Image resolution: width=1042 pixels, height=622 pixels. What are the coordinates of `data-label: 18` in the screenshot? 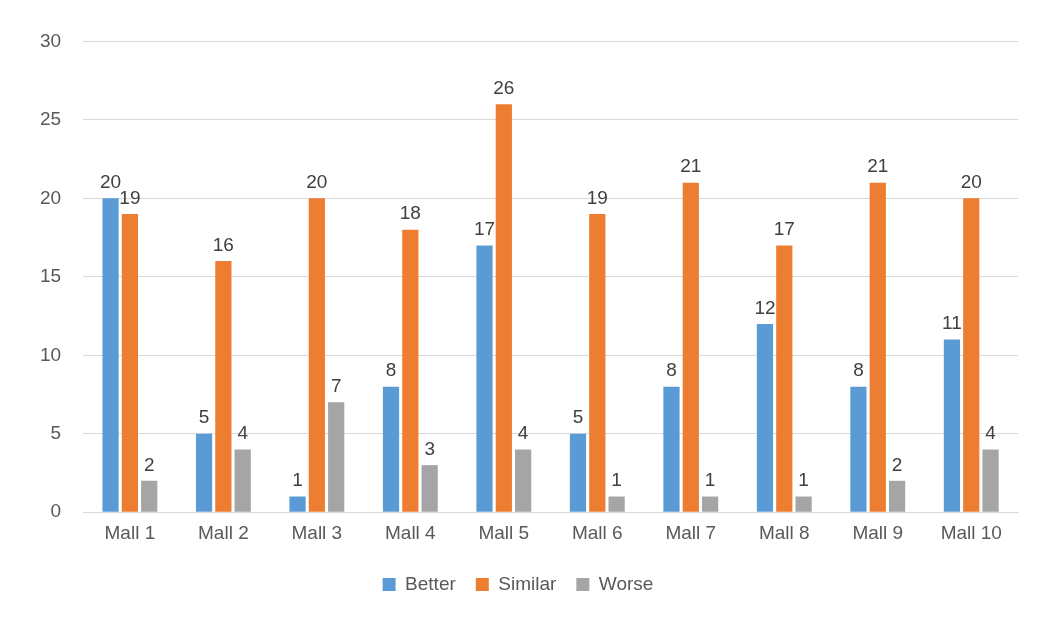 It's located at (410, 213).